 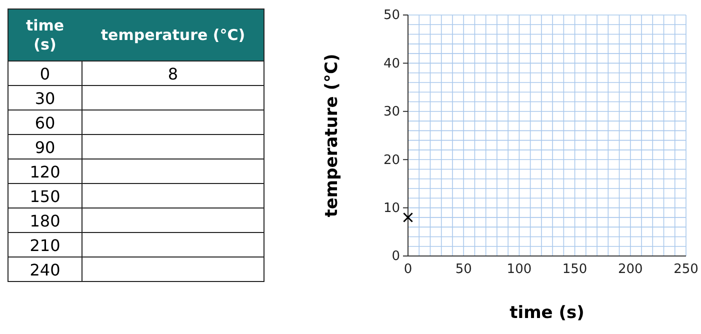 I want to click on x-tick-label: 0, so click(x=408, y=270).